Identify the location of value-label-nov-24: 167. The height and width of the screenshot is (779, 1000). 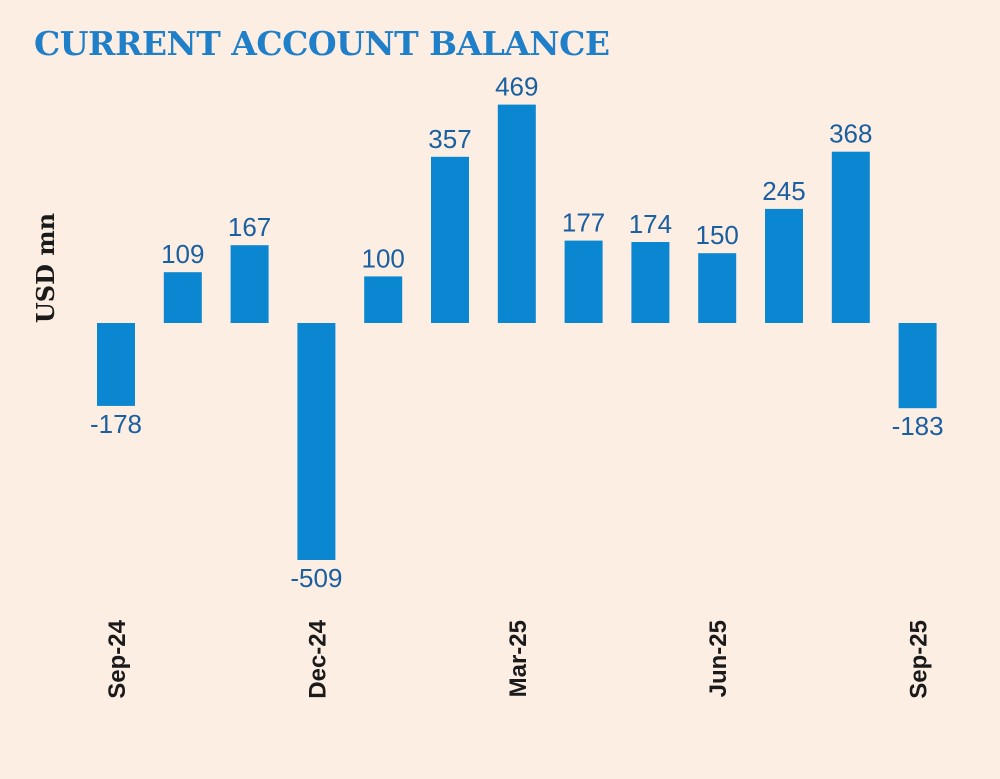
(249, 227).